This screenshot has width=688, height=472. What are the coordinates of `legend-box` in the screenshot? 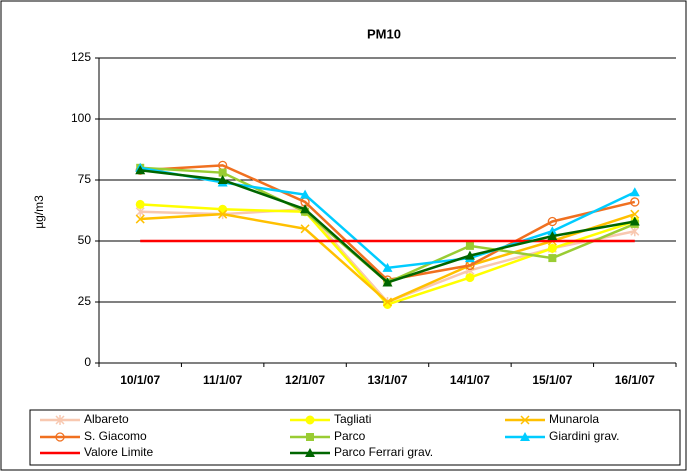 It's located at (355, 437).